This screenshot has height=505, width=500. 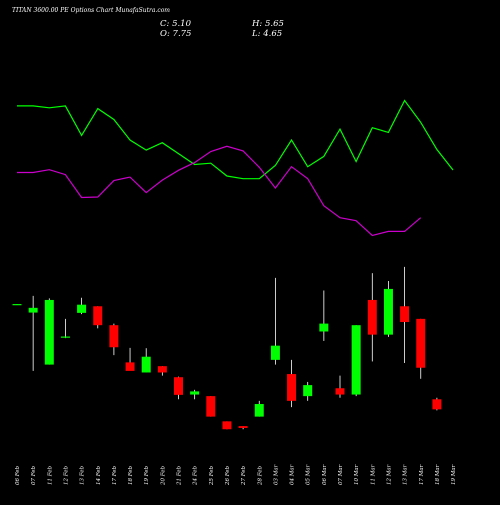 I want to click on x-tick-label: 12 Mar, so click(x=389, y=474).